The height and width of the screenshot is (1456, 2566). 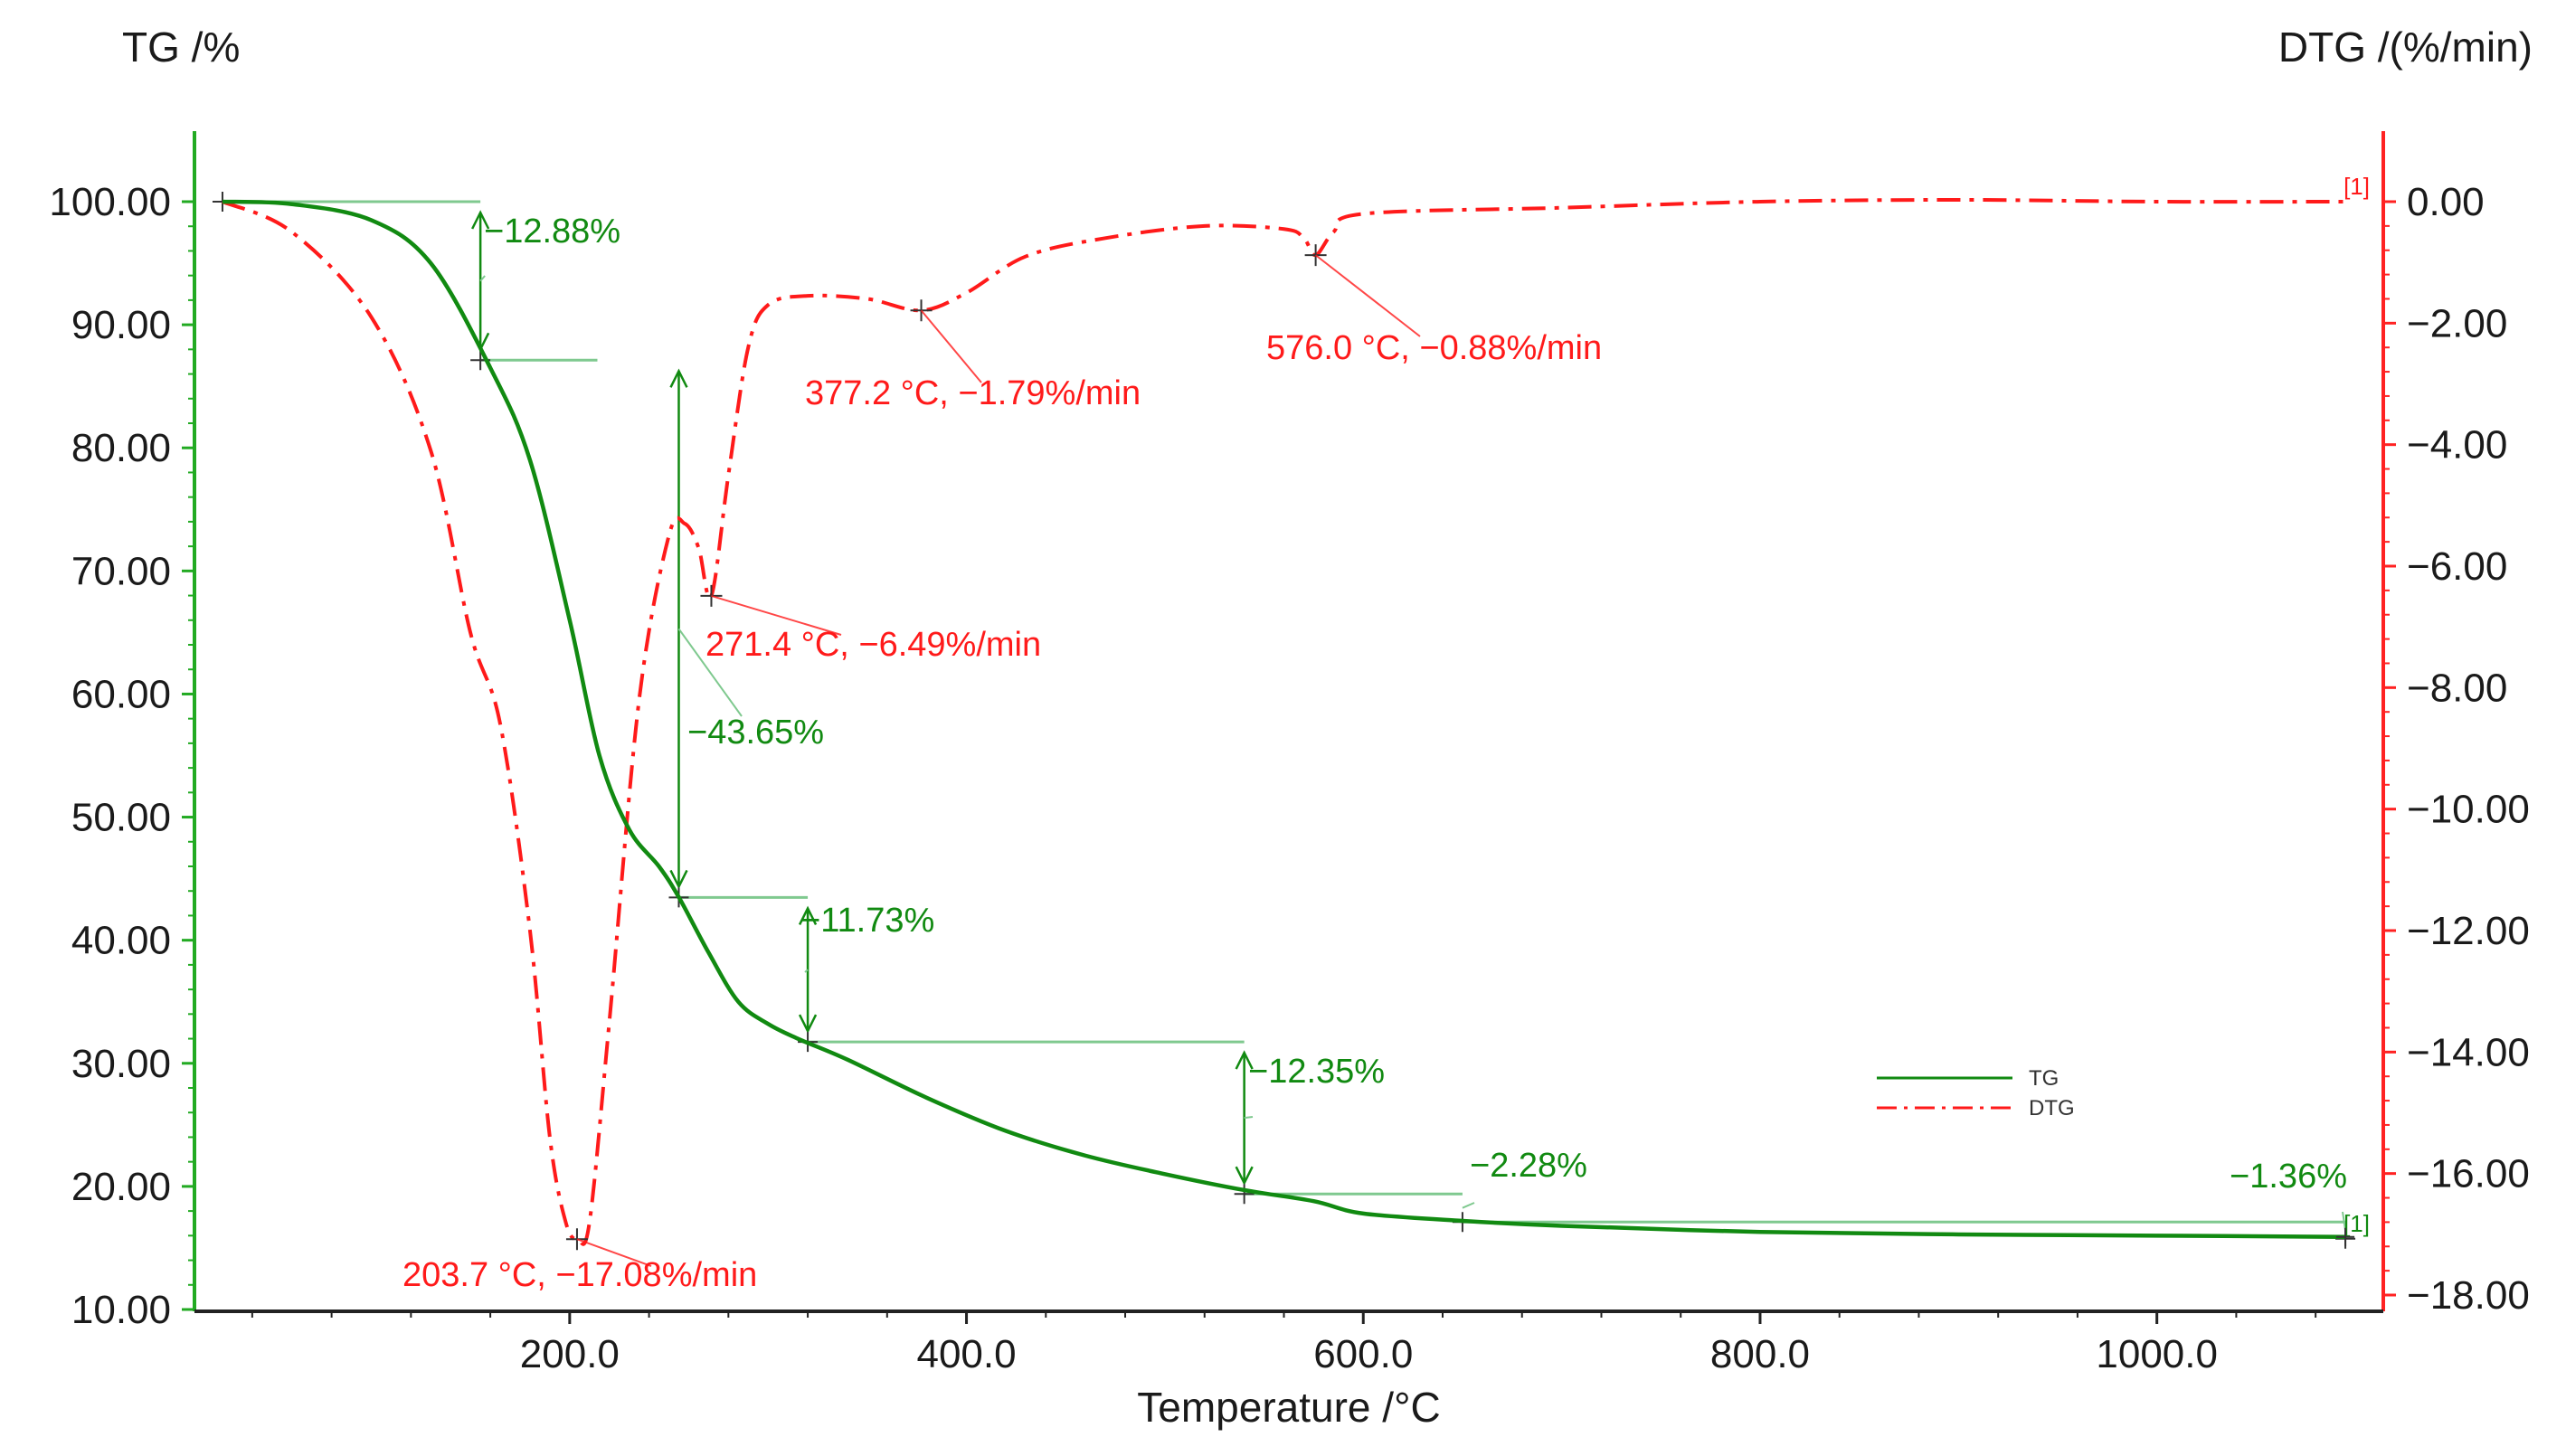 I want to click on y-left-tick-label: 90.00, so click(x=121, y=325).